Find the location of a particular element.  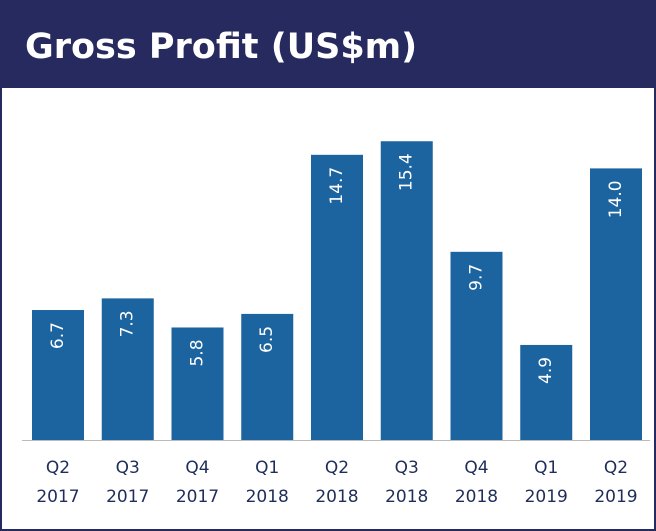

data-label: 9.7 is located at coordinates (477, 277).